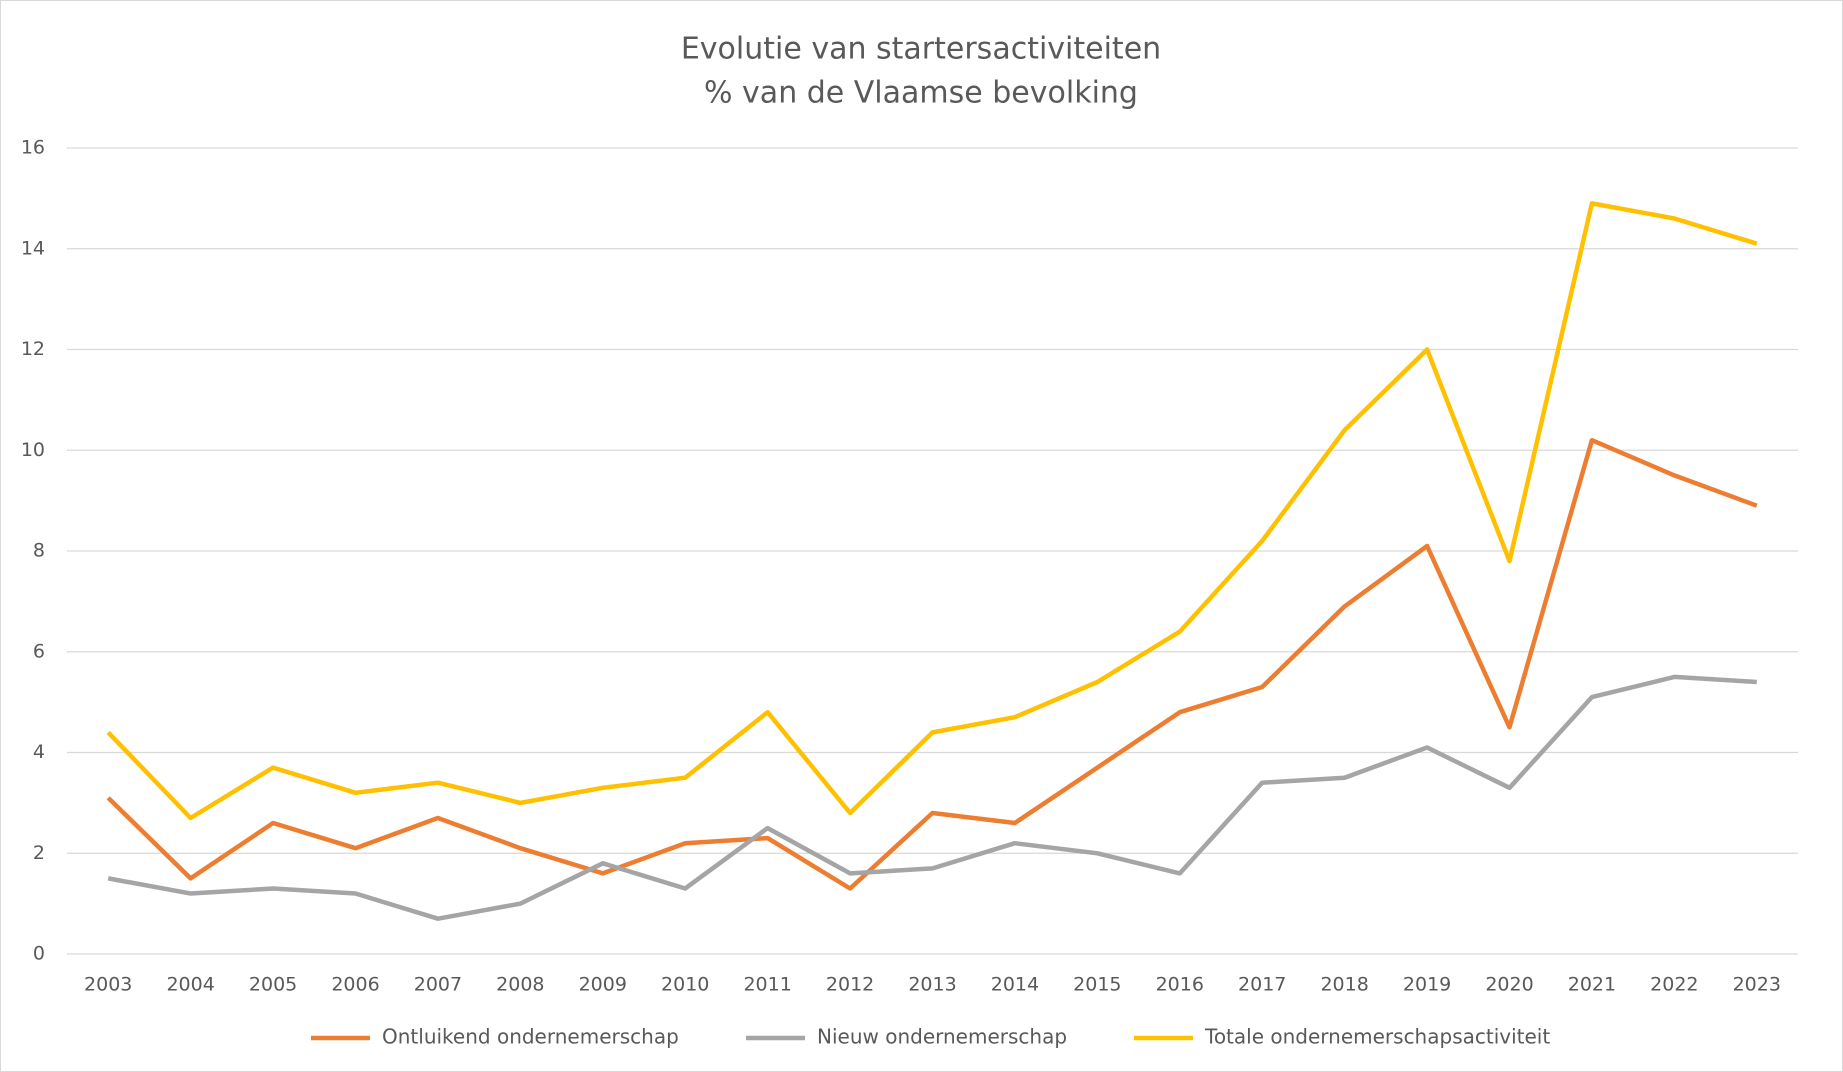 This screenshot has height=1072, width=1843. Describe the element at coordinates (1344, 985) in the screenshot. I see `x-tick-label: 2018` at that location.